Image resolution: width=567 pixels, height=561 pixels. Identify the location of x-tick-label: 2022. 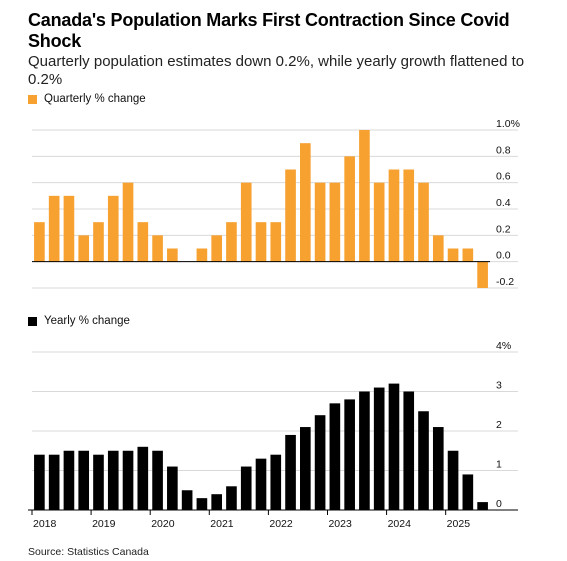
(281, 524).